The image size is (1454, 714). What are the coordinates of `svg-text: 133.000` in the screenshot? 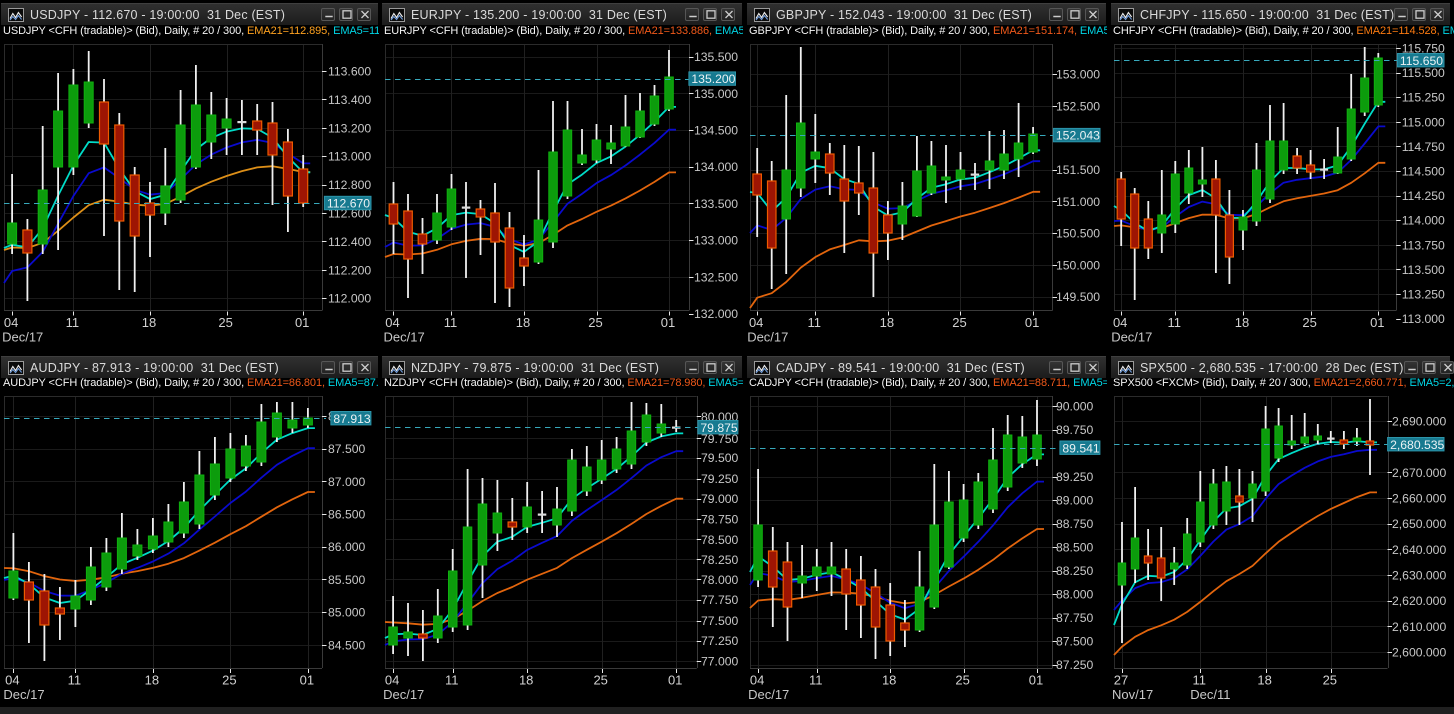 It's located at (716, 241).